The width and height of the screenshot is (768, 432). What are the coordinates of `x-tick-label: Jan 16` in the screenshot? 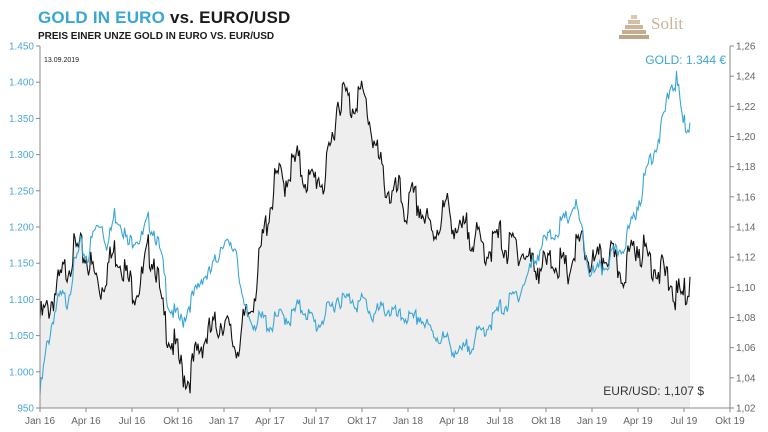 It's located at (40, 421).